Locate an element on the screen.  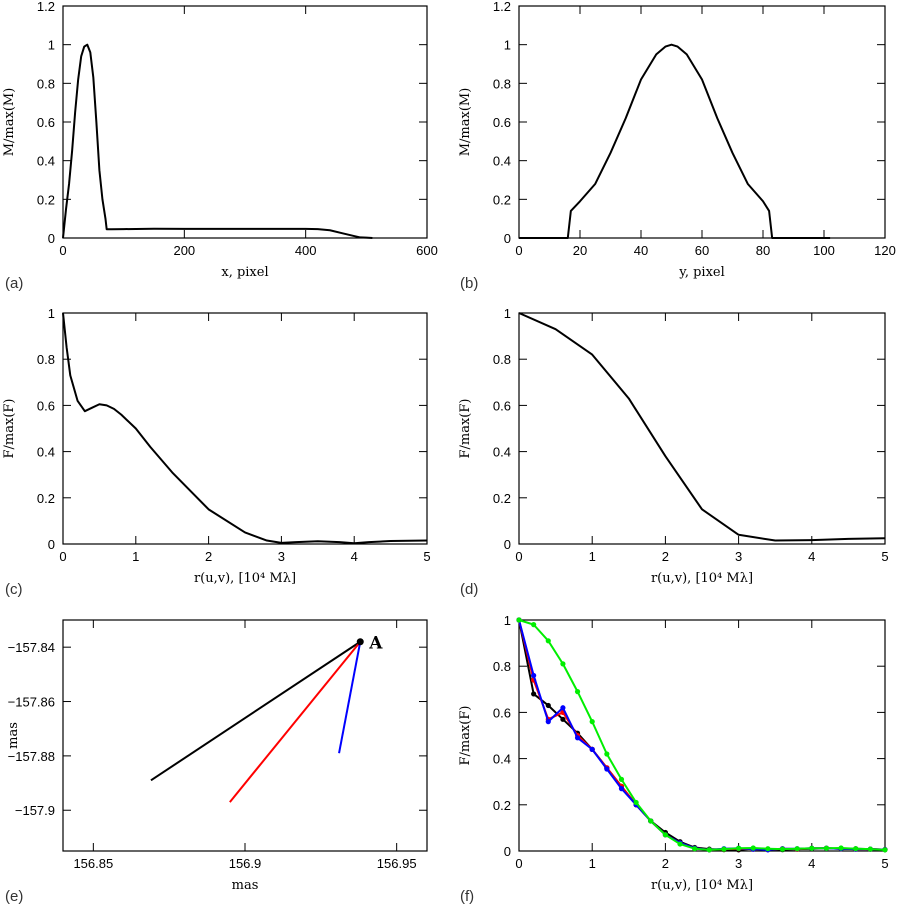
x-tick-label: 400 is located at coordinates (306, 250).